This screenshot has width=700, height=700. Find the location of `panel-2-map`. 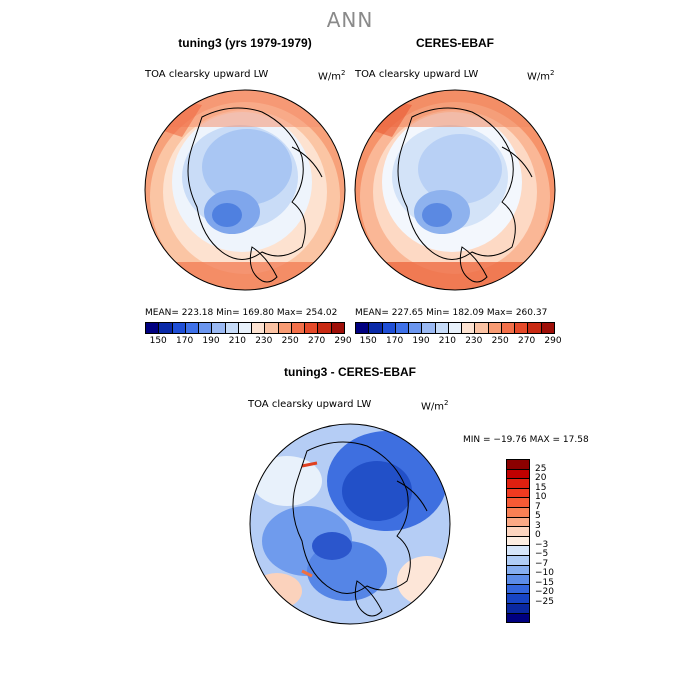

panel-2-map is located at coordinates (455, 190).